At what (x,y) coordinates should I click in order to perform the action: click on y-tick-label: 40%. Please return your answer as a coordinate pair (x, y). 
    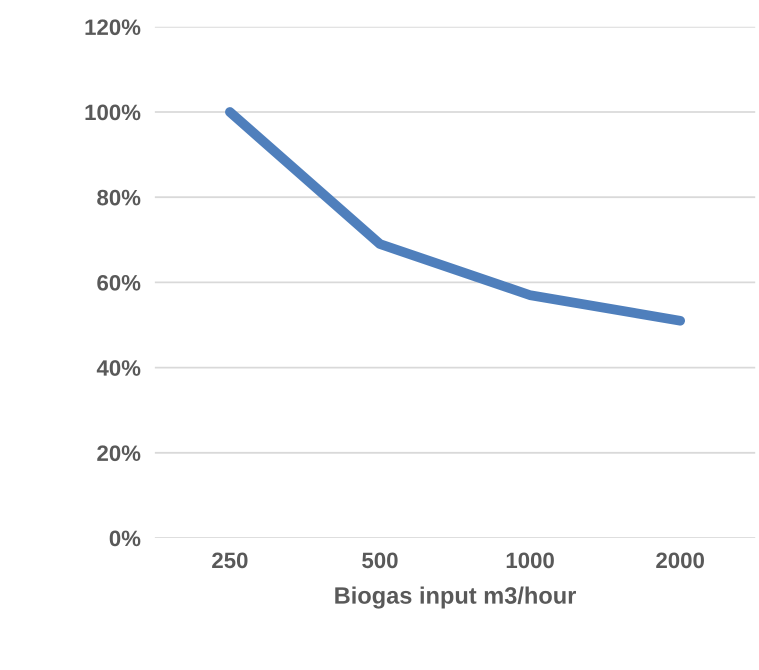
    Looking at the image, I should click on (118, 368).